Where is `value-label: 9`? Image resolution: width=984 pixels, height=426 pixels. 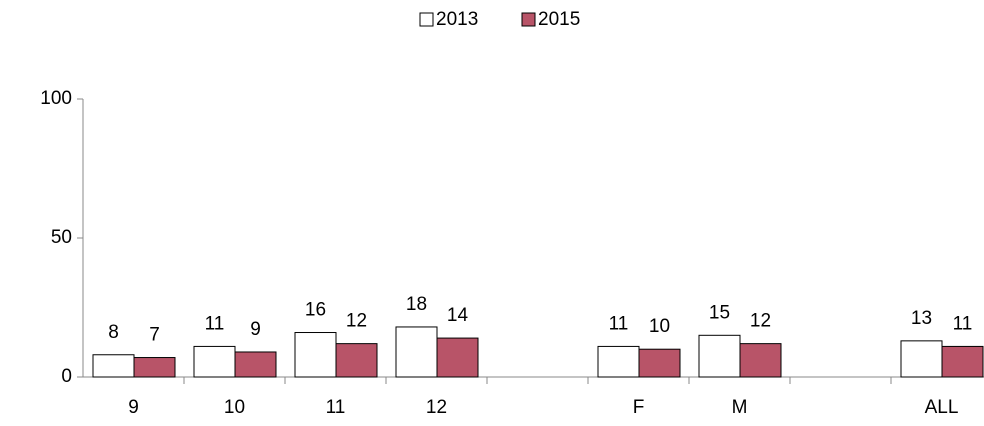 value-label: 9 is located at coordinates (255, 329).